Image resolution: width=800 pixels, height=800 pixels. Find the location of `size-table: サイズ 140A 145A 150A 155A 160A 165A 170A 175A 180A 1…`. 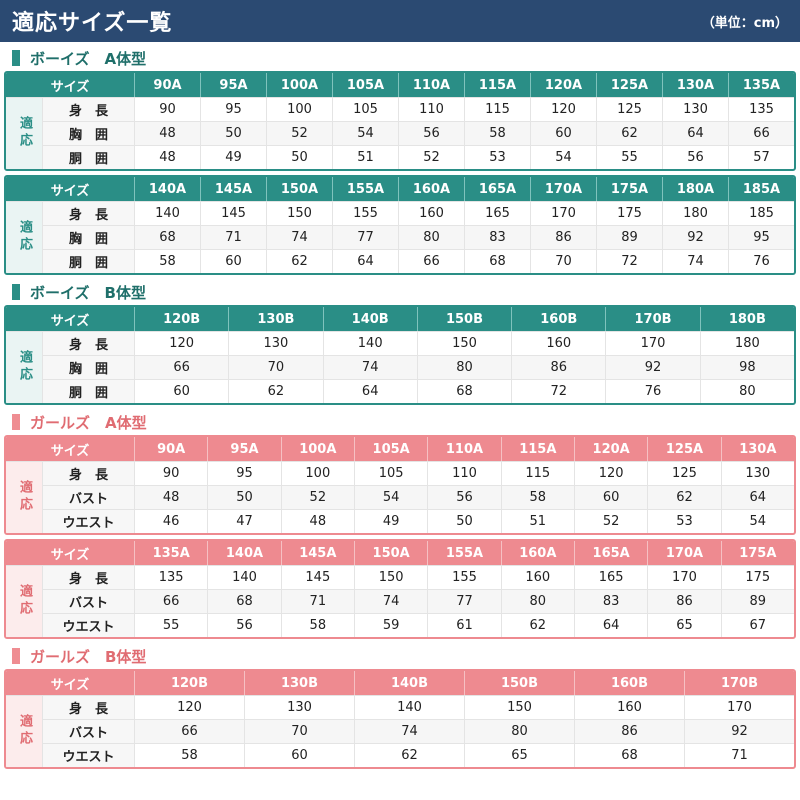

size-table: サイズ 140A 145A 150A 155A 160A 165A 170A 175A 180A 1… is located at coordinates (400, 225).